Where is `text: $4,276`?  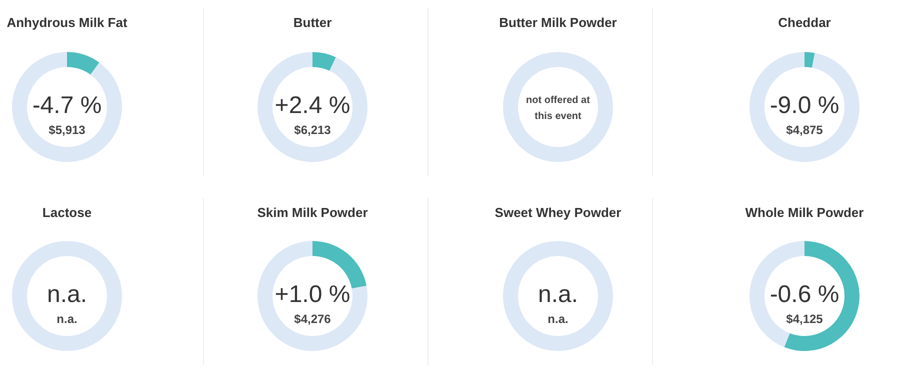
text: $4,276 is located at coordinates (313, 319).